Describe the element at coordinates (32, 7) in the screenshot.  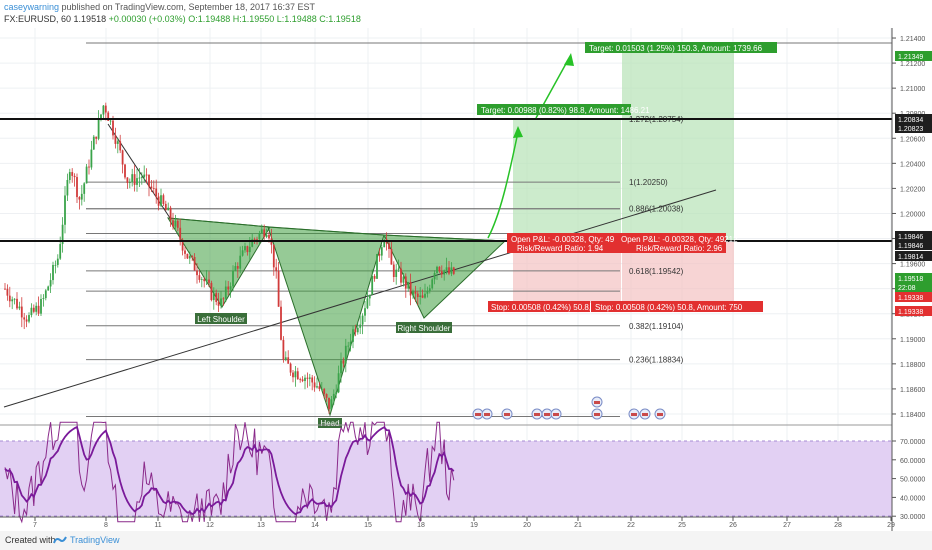
I see `author-name: caseywarning` at that location.